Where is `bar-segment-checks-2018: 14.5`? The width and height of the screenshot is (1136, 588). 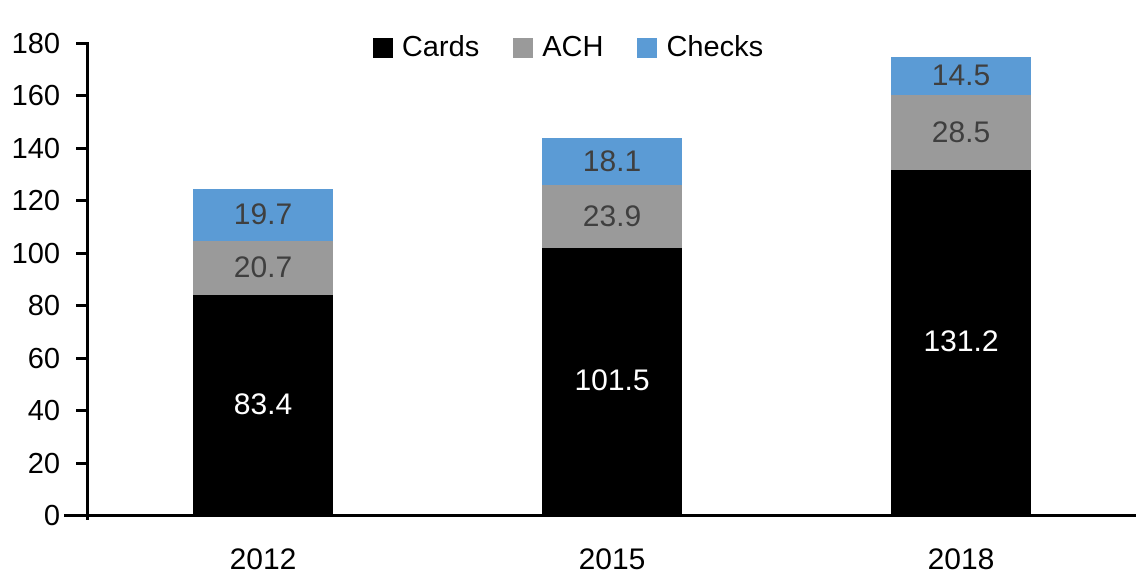 bar-segment-checks-2018: 14.5 is located at coordinates (961, 76).